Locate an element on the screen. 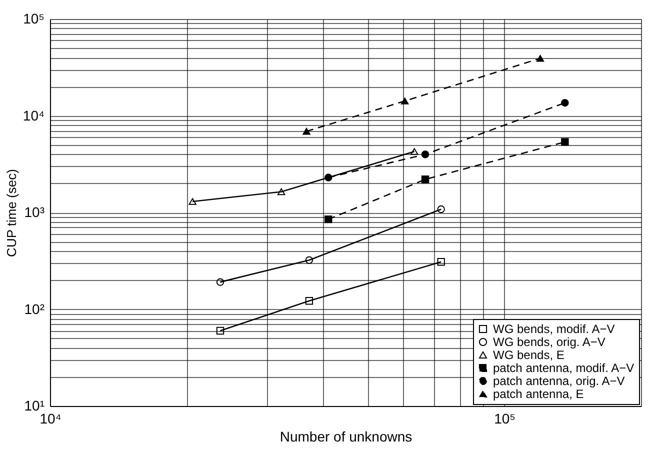 The height and width of the screenshot is (449, 653). y-tick-label: 10³ is located at coordinates (34, 212).